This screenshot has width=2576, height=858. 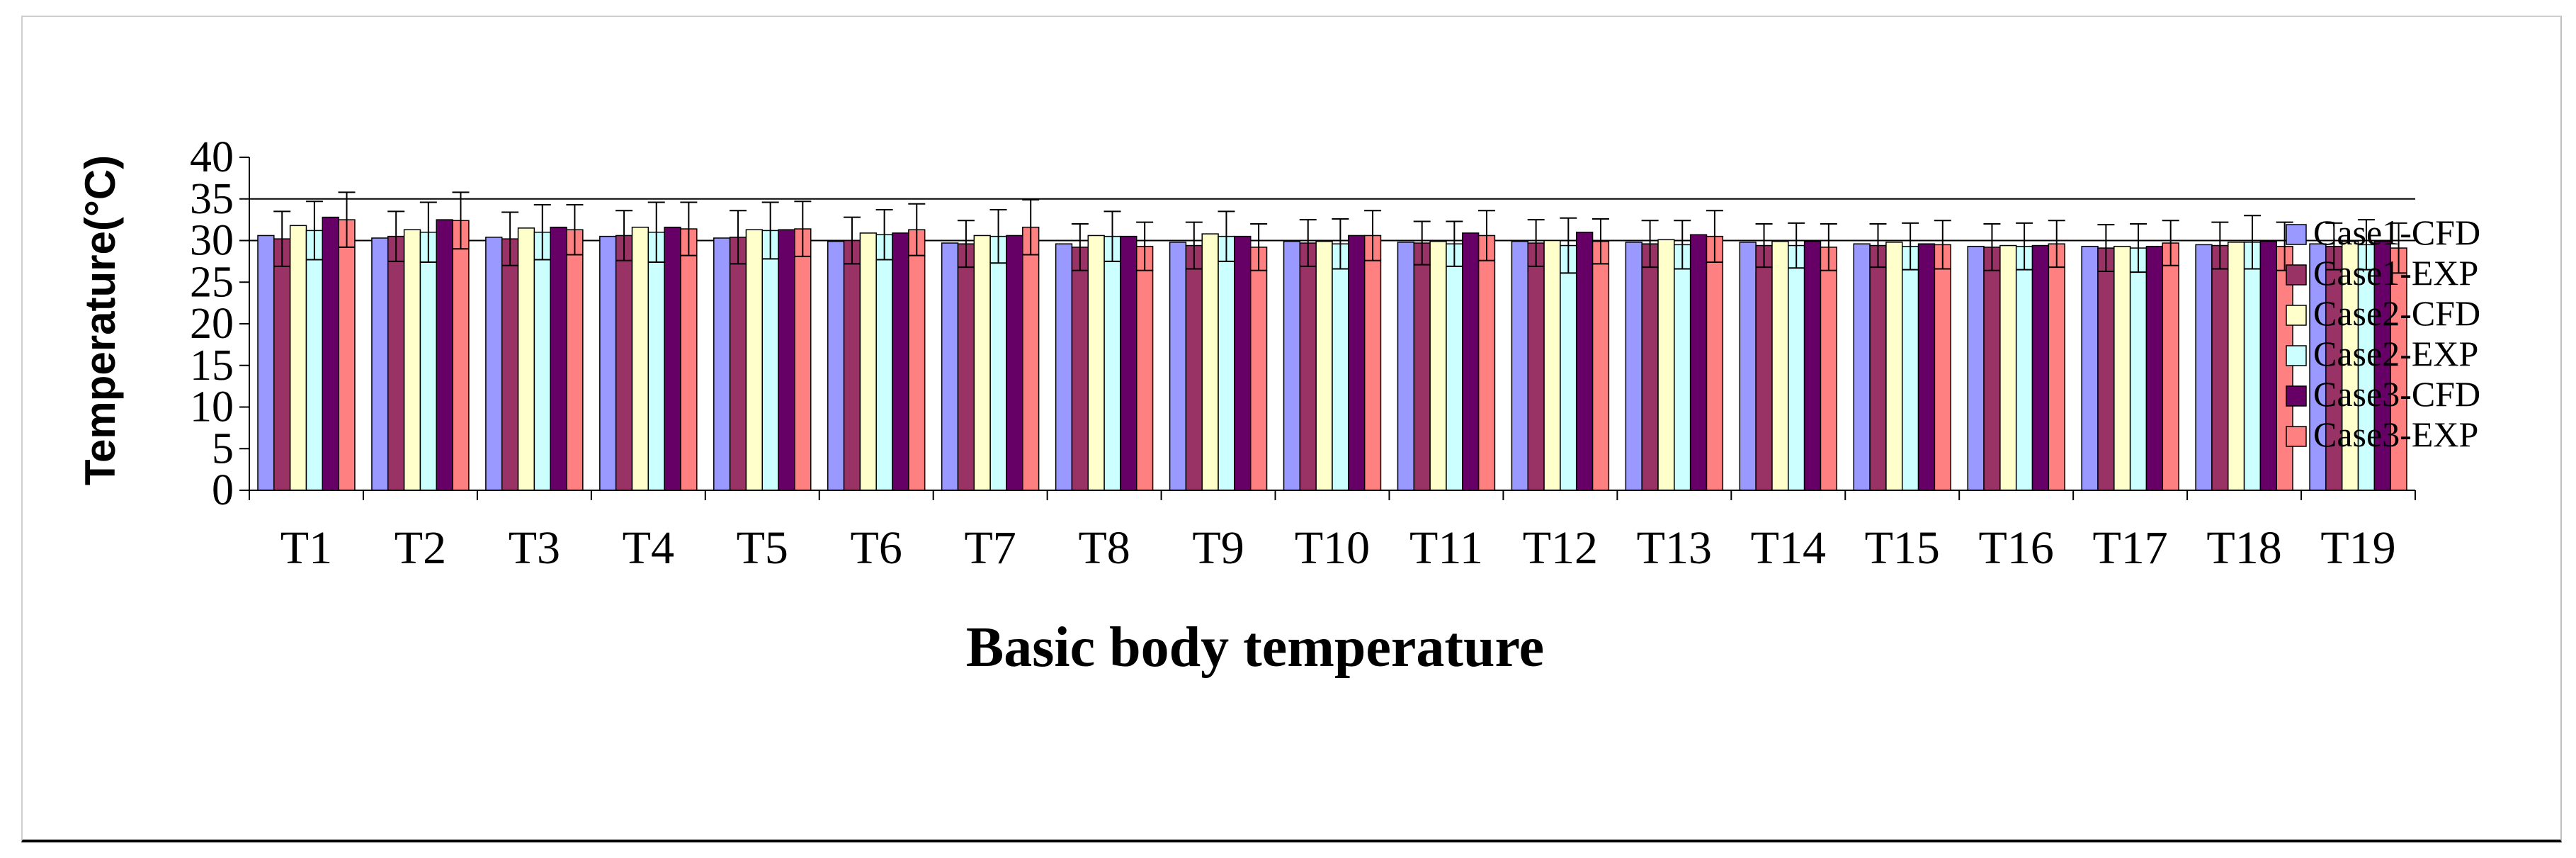 I want to click on legend-swatch-Case3-EXP, so click(x=2296, y=436).